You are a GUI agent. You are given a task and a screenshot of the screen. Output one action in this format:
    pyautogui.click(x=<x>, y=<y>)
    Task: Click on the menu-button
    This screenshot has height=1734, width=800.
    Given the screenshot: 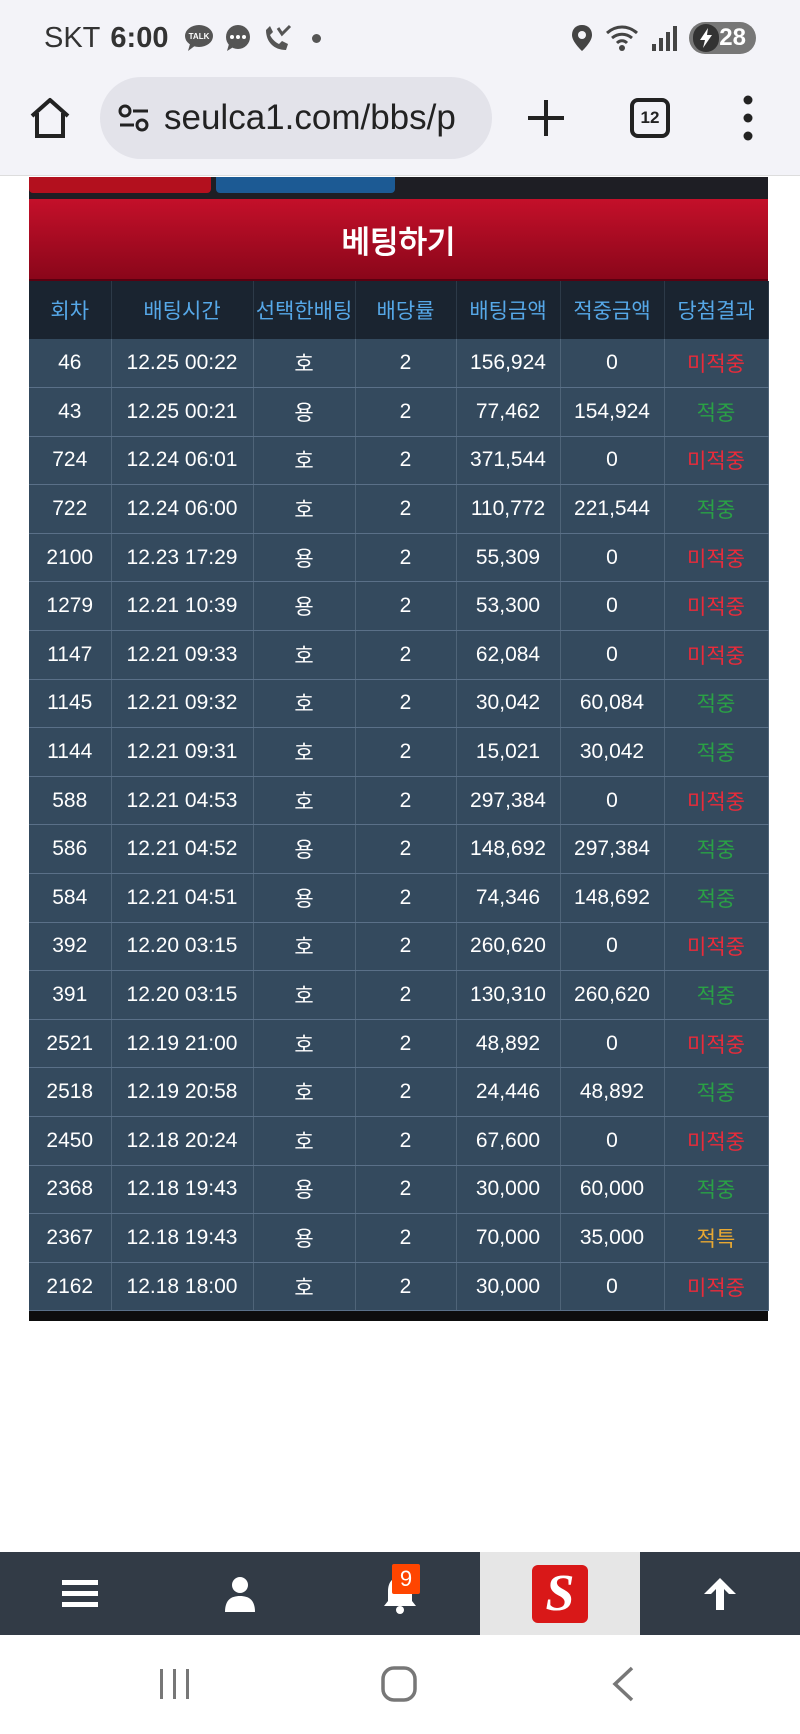 What is the action you would take?
    pyautogui.click(x=80, y=1593)
    